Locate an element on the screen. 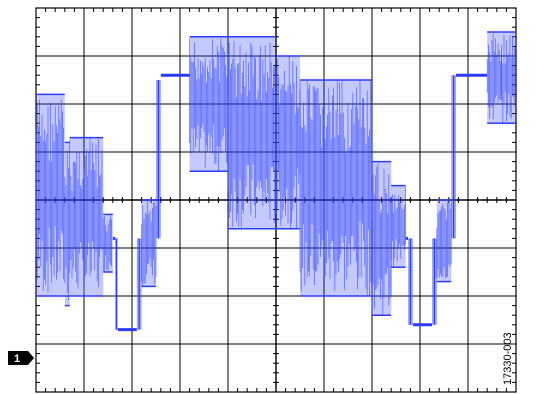 Image resolution: width=536 pixels, height=394 pixels. channel-marker-label: 1 is located at coordinates (17, 359).